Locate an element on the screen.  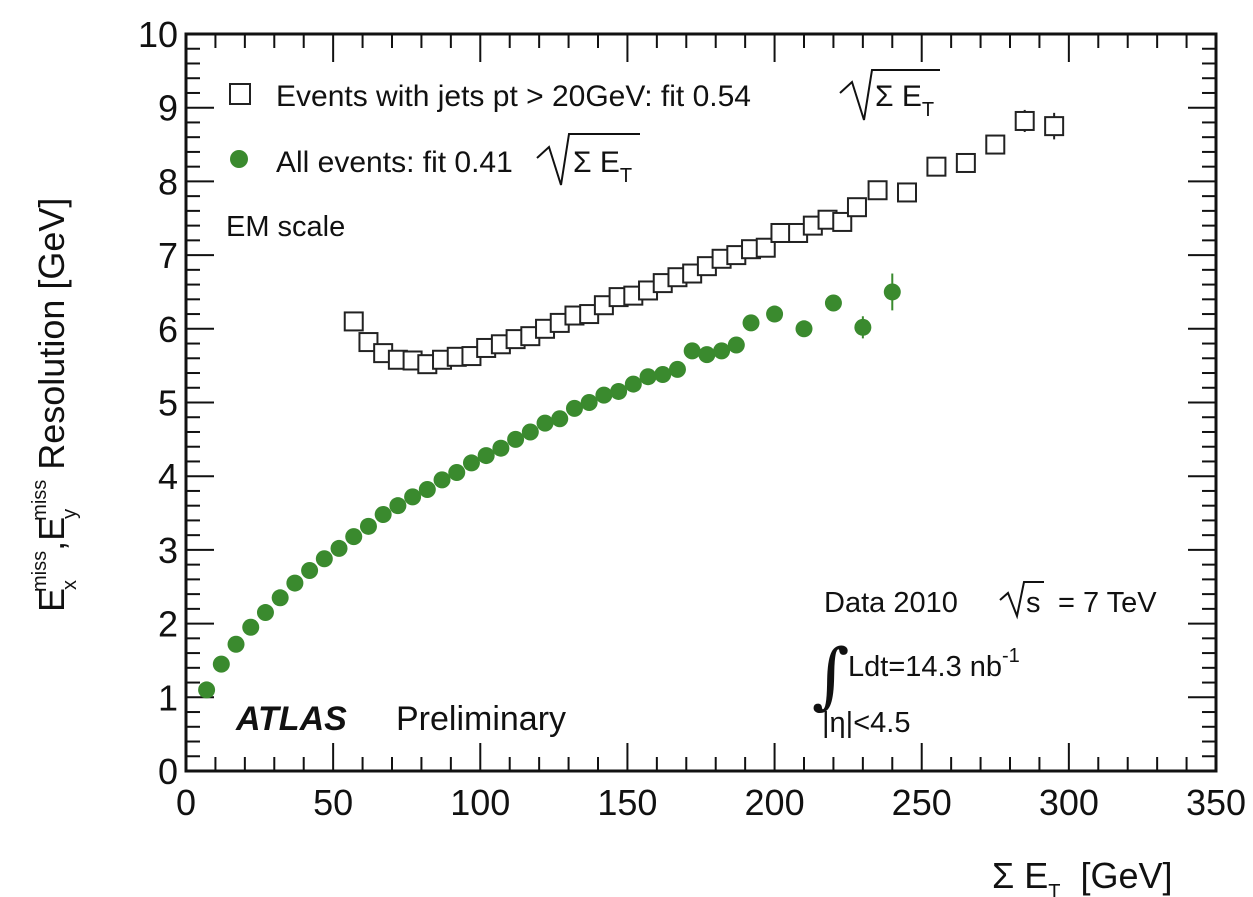
legend-marker-all is located at coordinates (239, 159).